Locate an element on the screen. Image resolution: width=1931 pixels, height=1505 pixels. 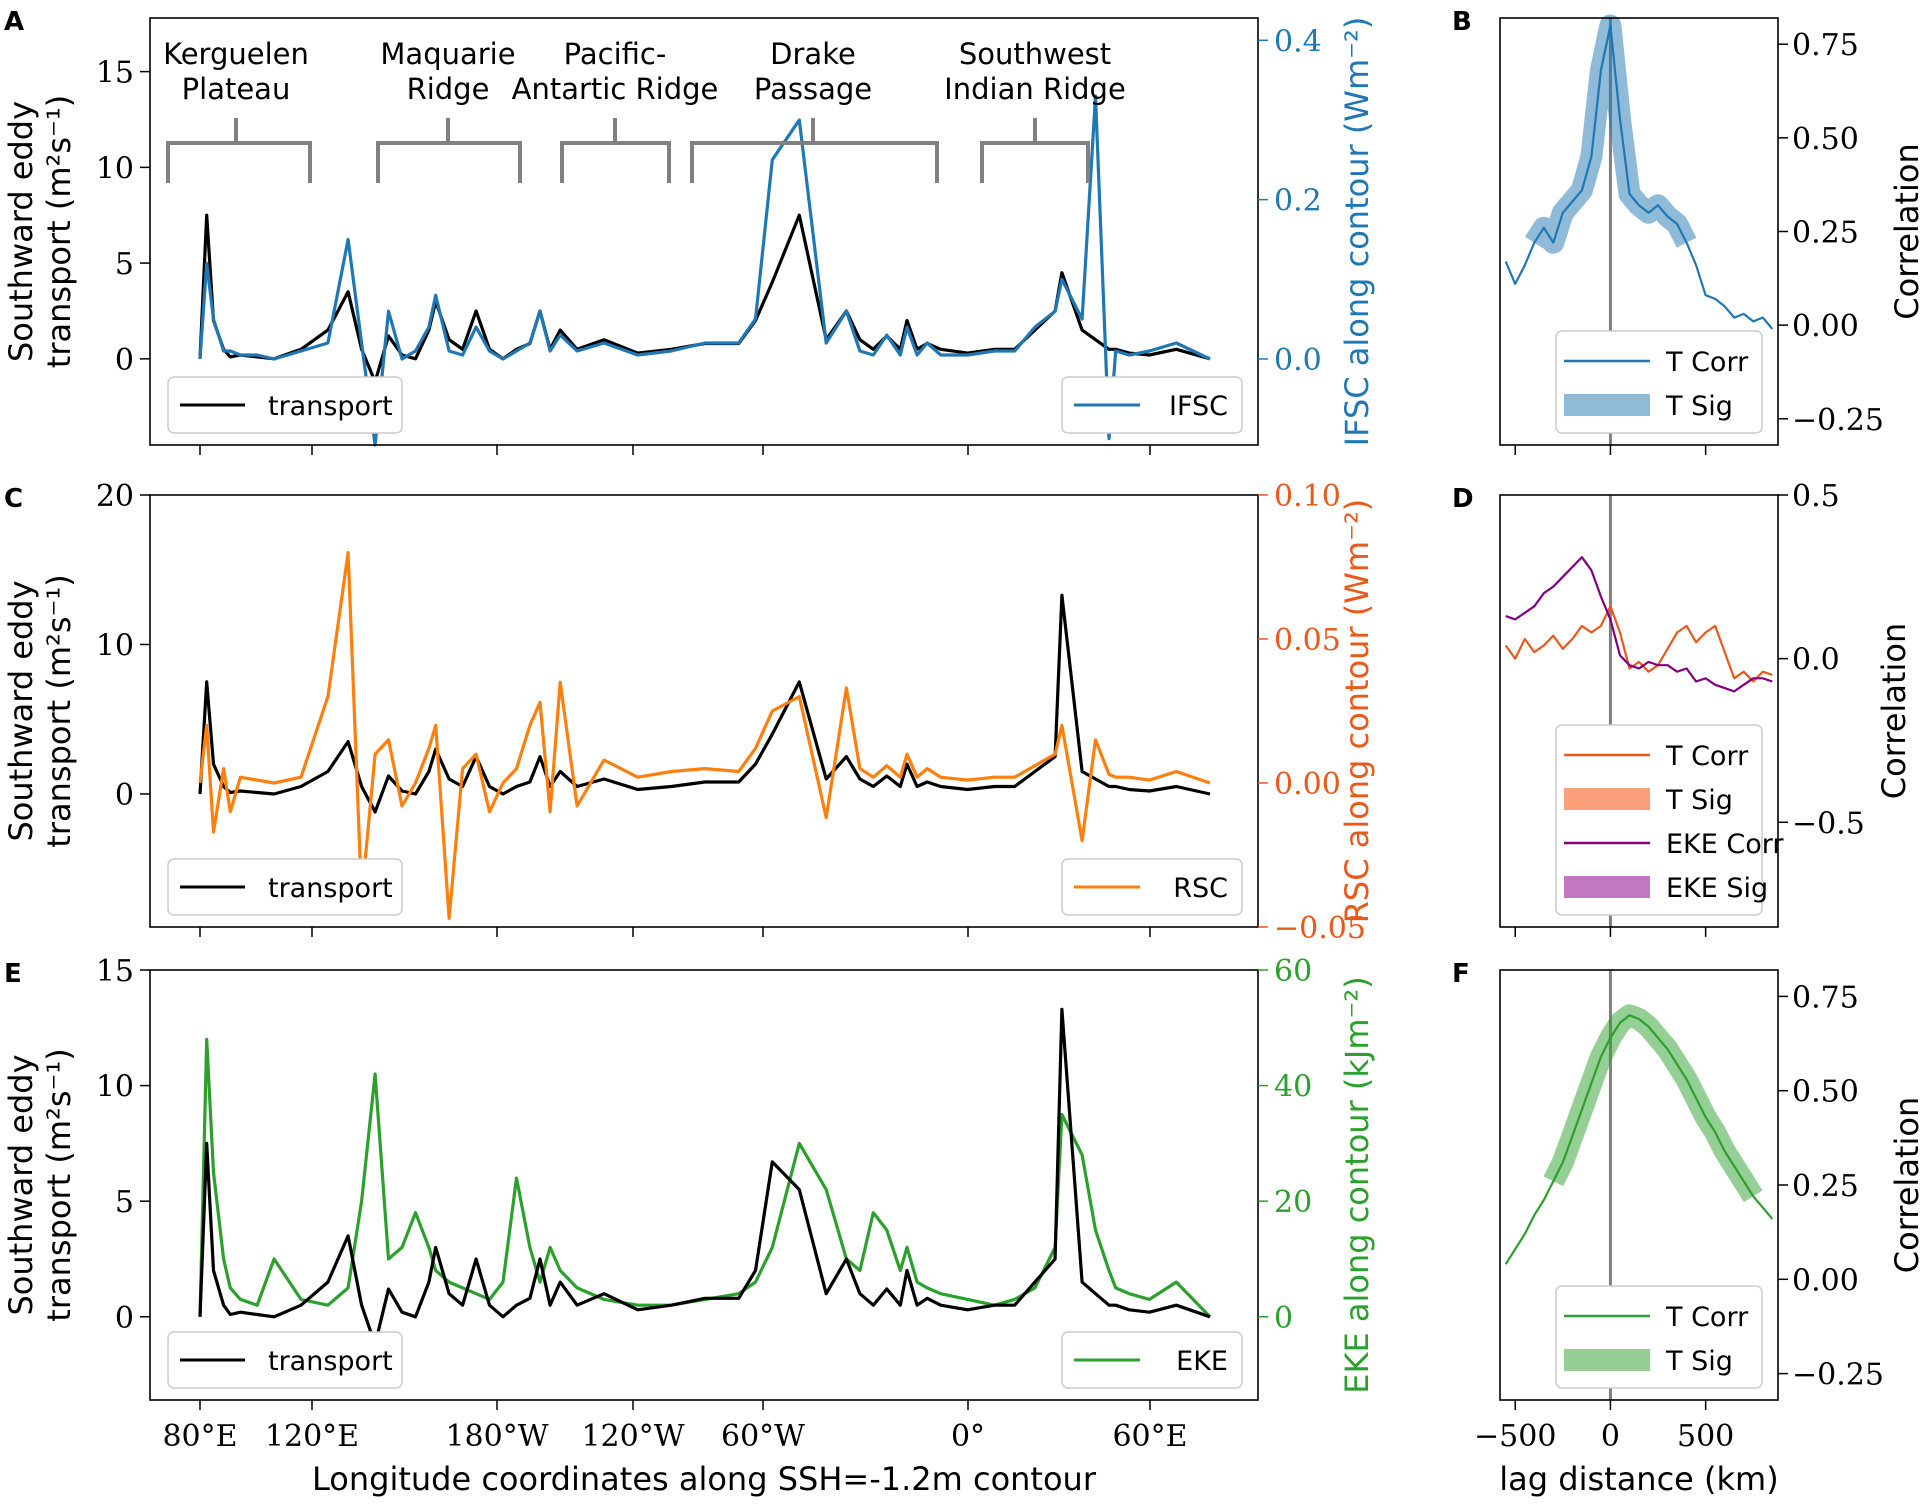
x-tick-label: 60°E is located at coordinates (1149, 1436).